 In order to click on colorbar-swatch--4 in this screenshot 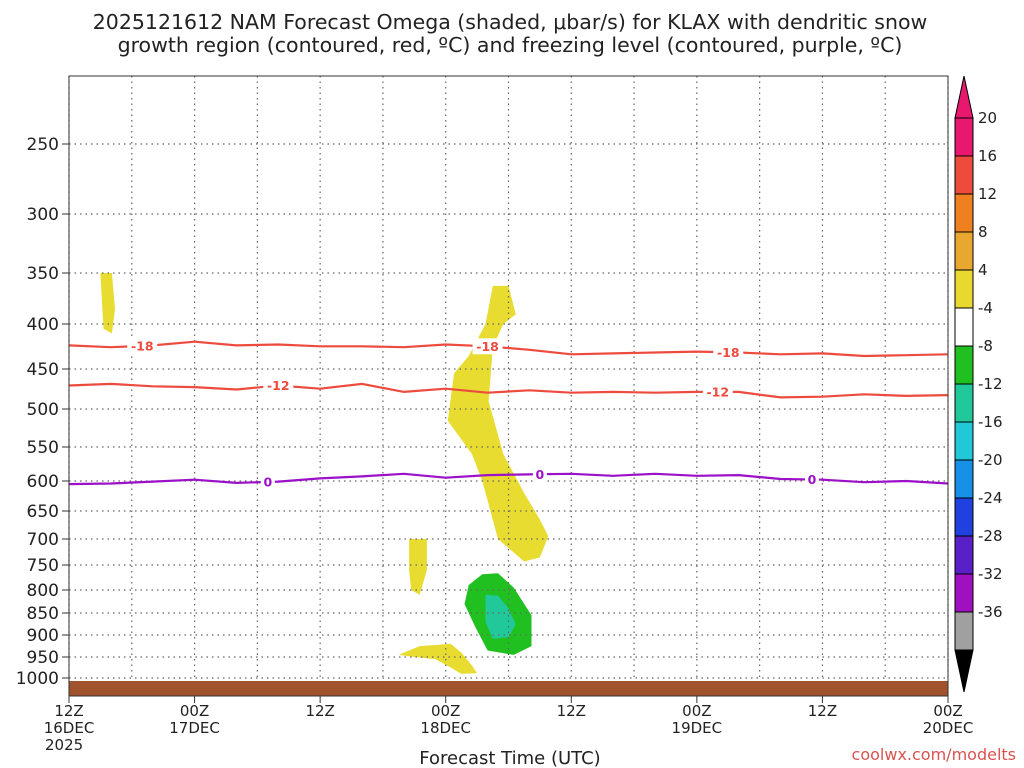, I will do `click(964, 327)`.